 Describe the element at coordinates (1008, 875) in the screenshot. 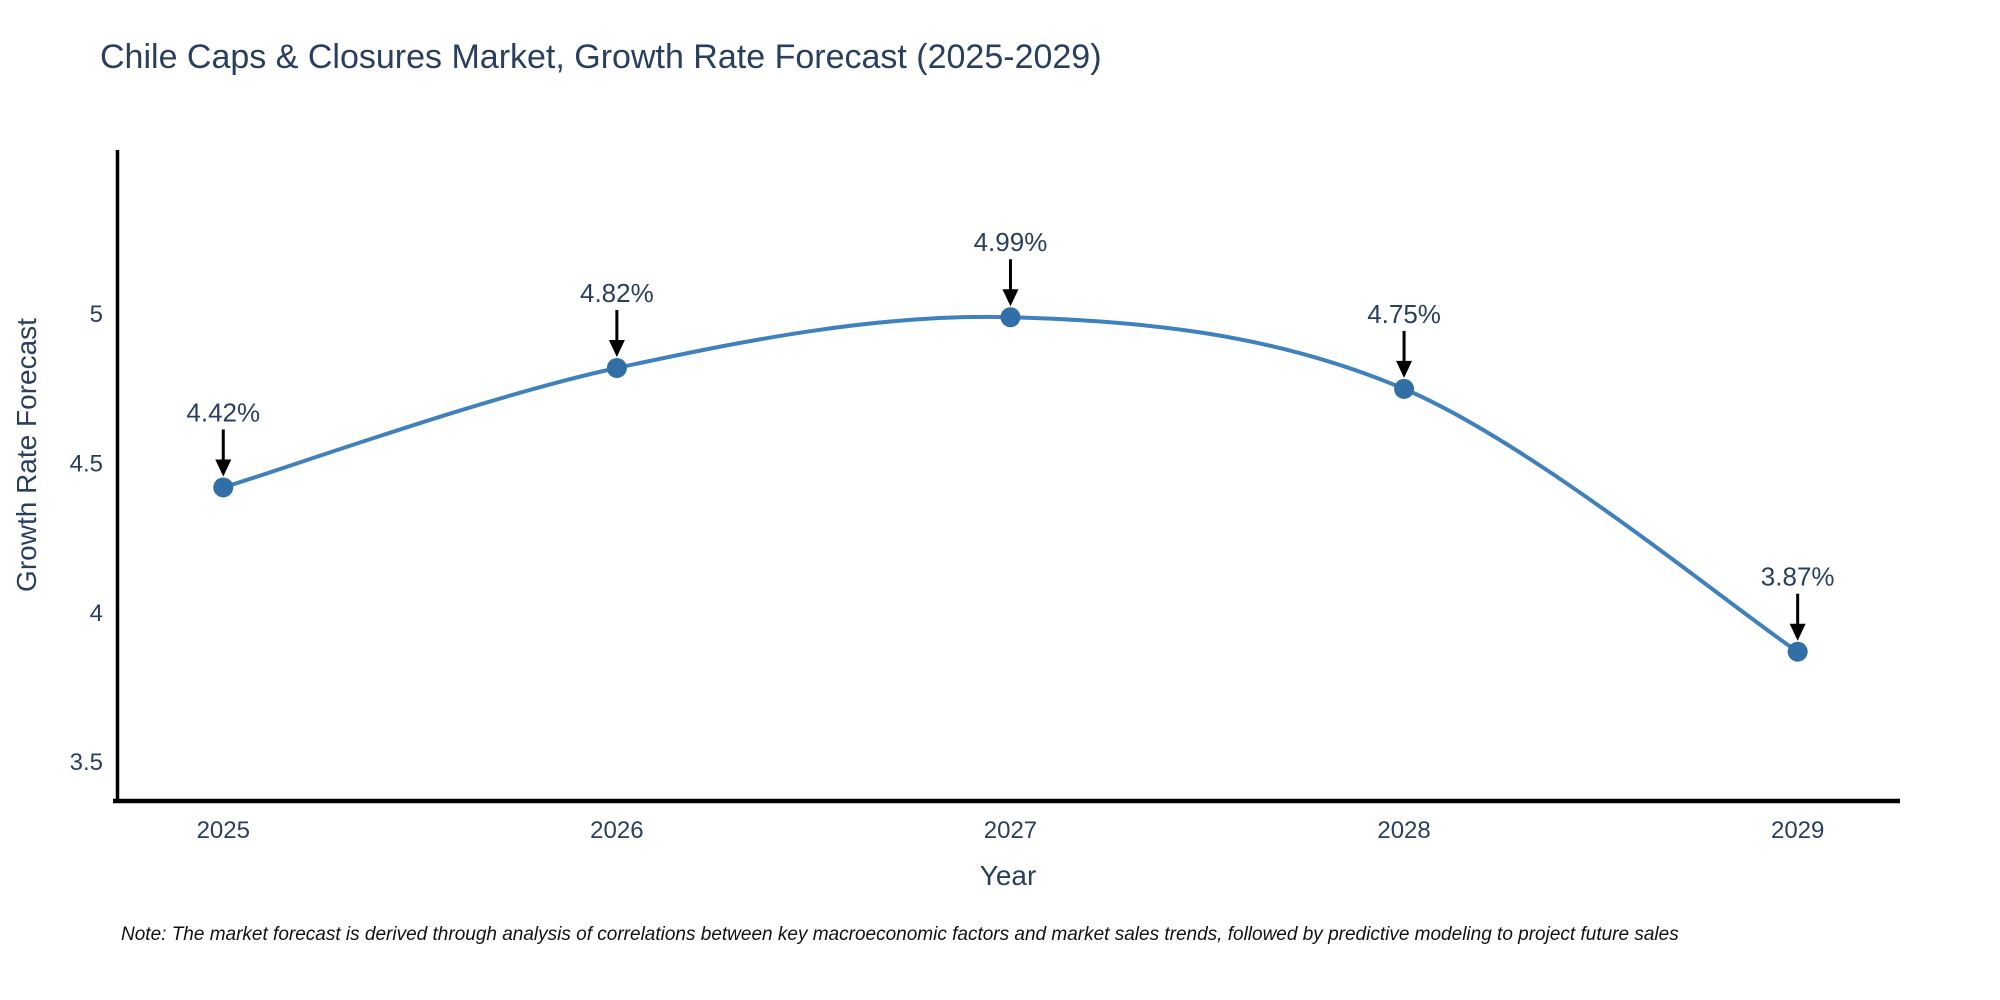

I see `x-axis-title: Year` at that location.